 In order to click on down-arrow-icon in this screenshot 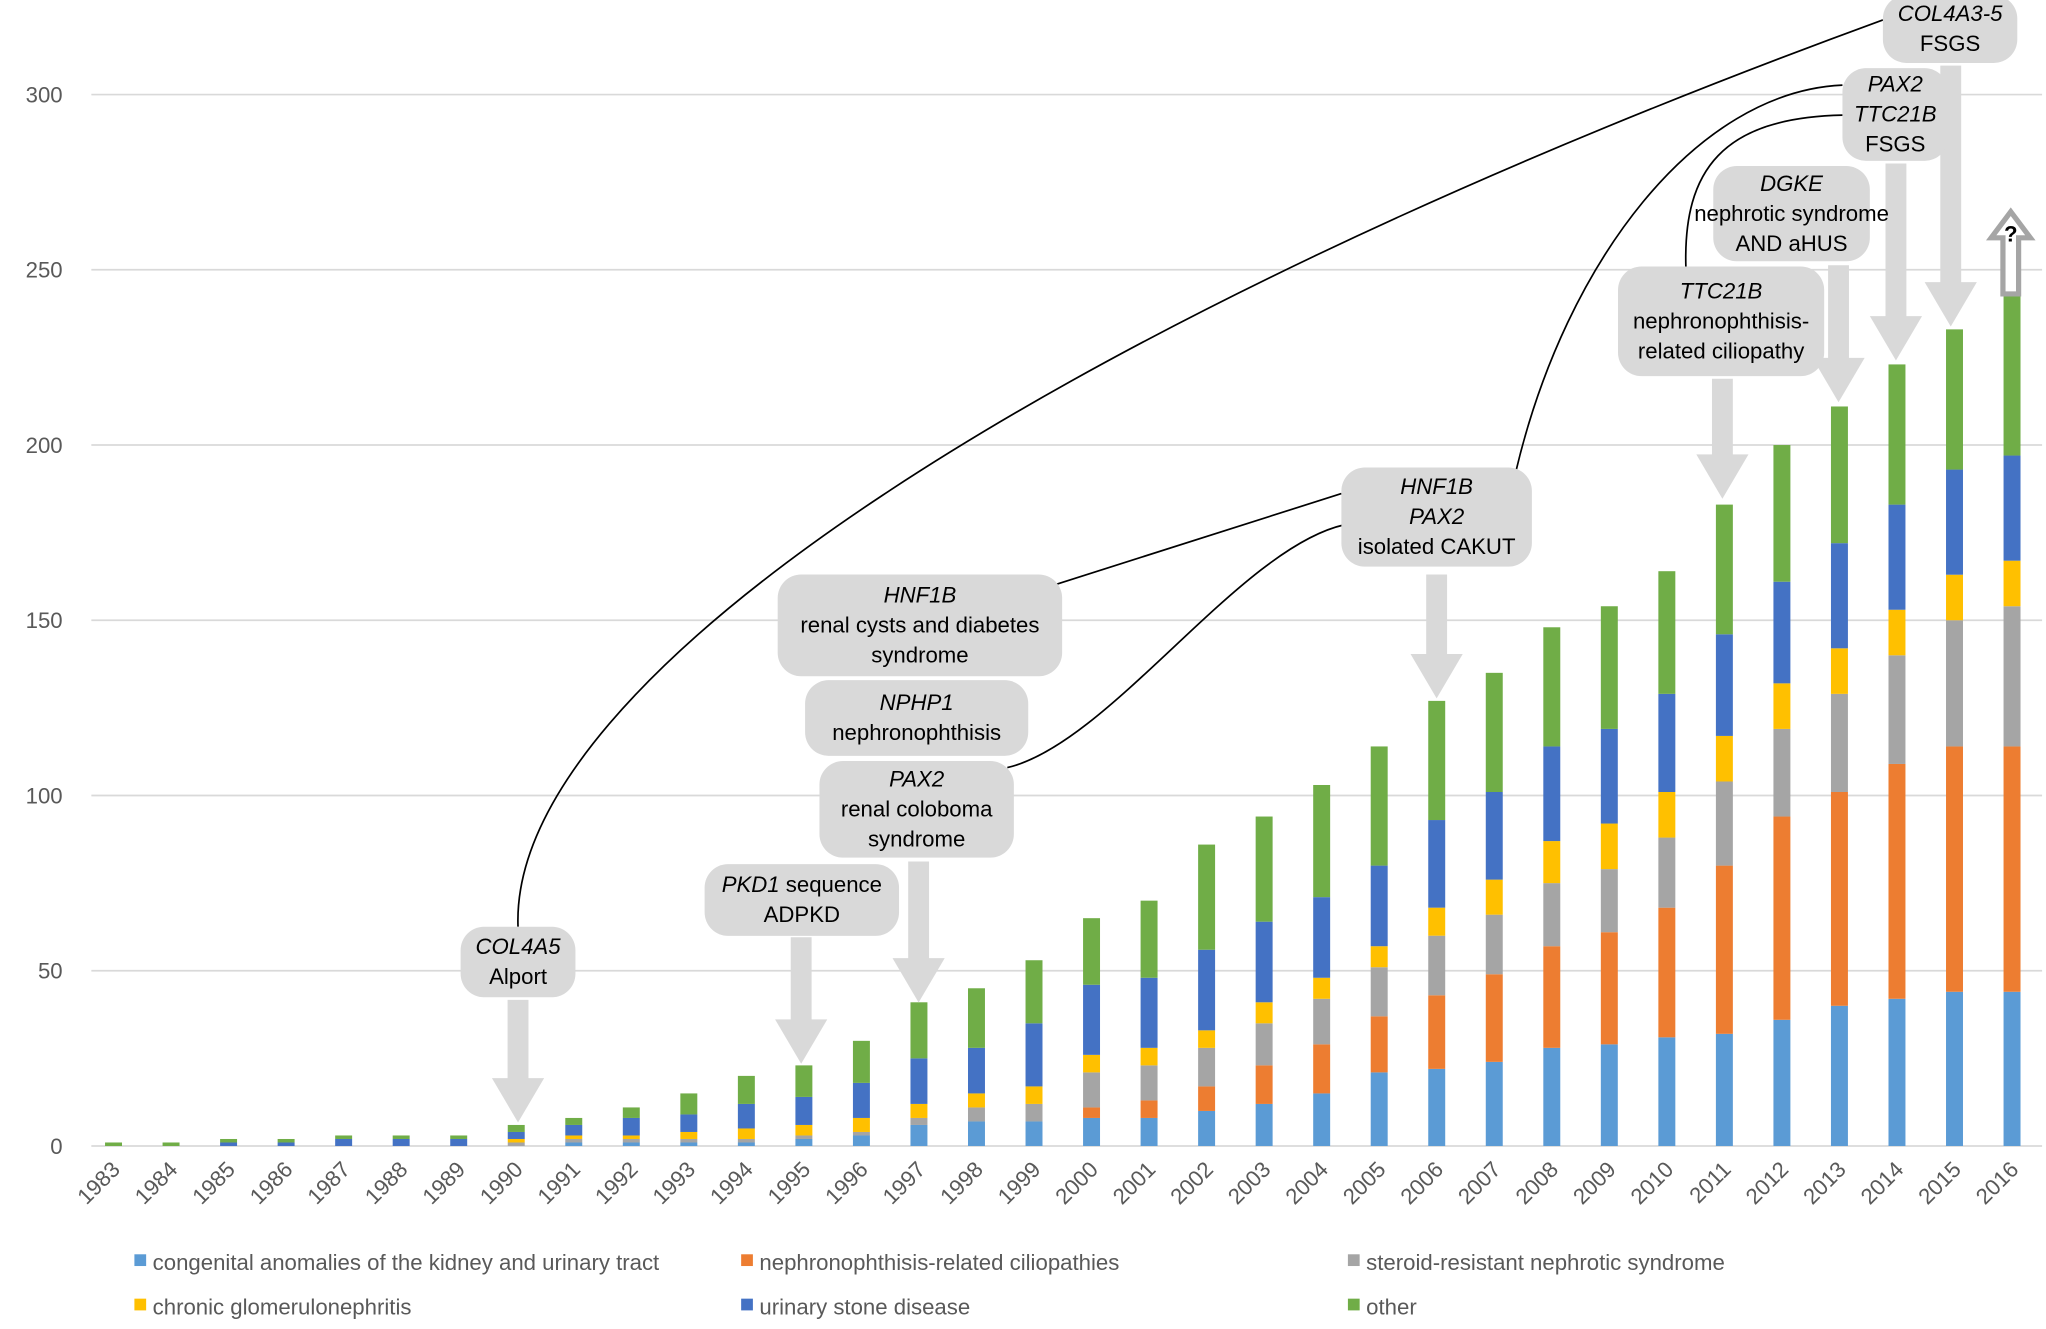, I will do `click(1950, 196)`.